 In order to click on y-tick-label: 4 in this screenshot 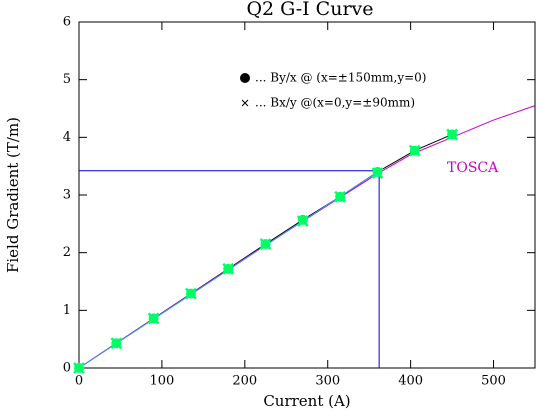, I will do `click(67, 137)`.